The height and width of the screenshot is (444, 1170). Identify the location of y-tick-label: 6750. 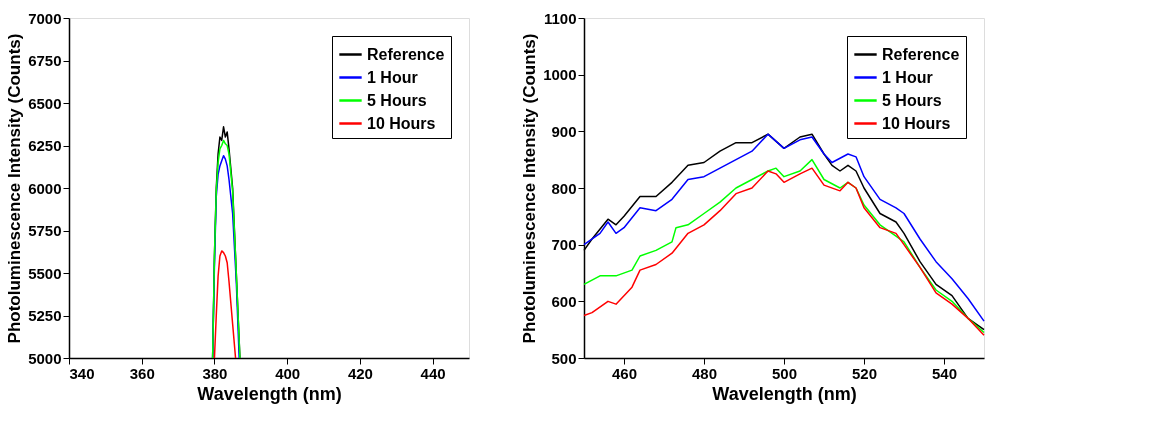
(45, 60).